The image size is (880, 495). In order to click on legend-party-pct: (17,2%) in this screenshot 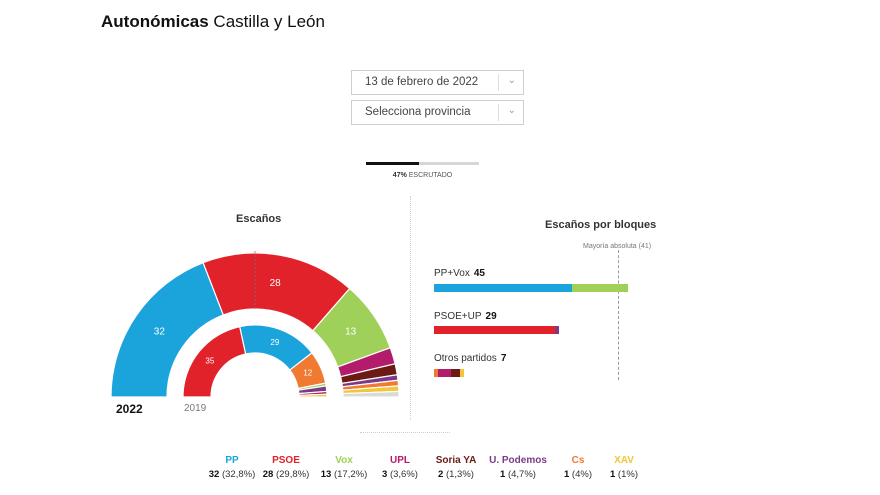, I will do `click(349, 474)`.